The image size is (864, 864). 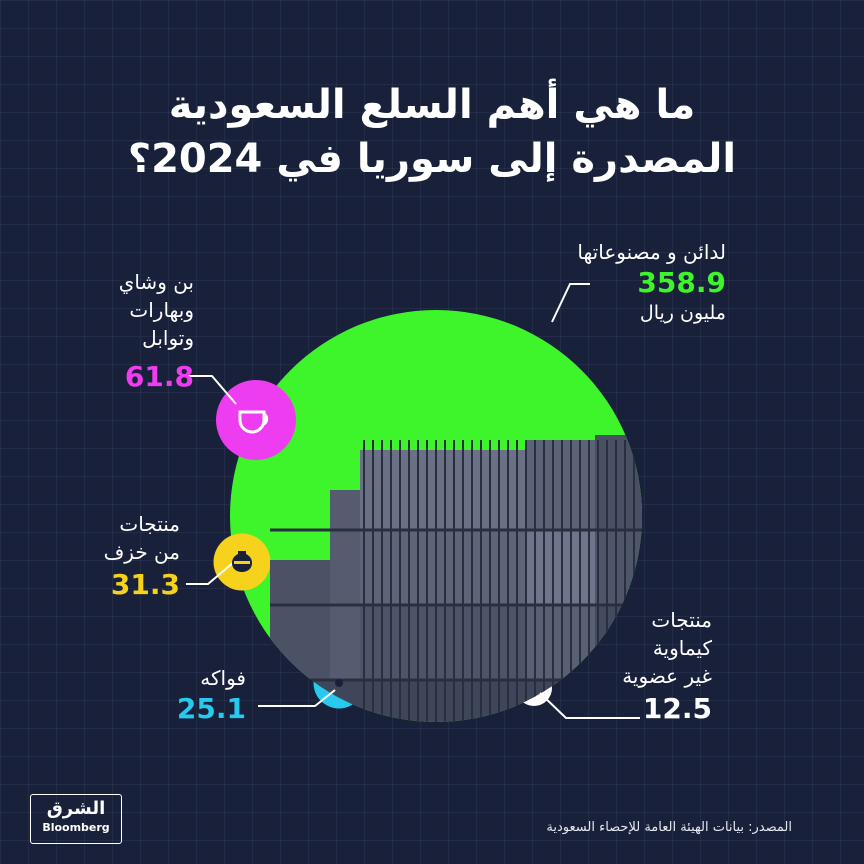 I want to click on leader-line-plastics, so click(x=570, y=303).